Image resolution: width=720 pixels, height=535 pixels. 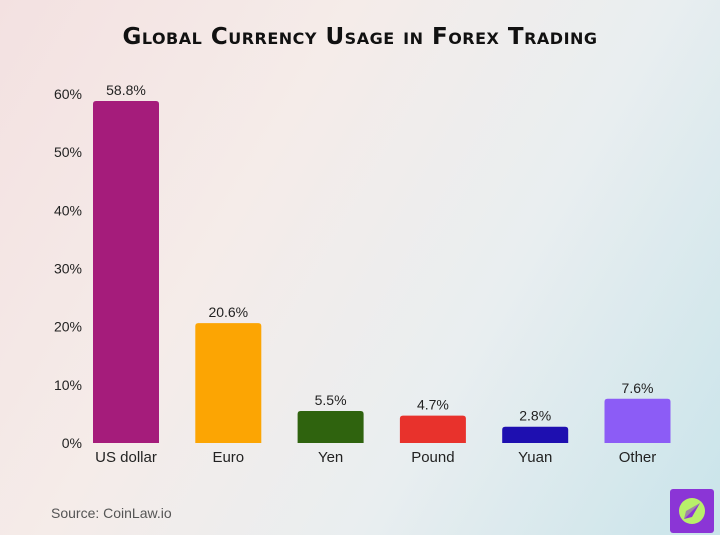 I want to click on y-tick-label: 60%, so click(x=68, y=94).